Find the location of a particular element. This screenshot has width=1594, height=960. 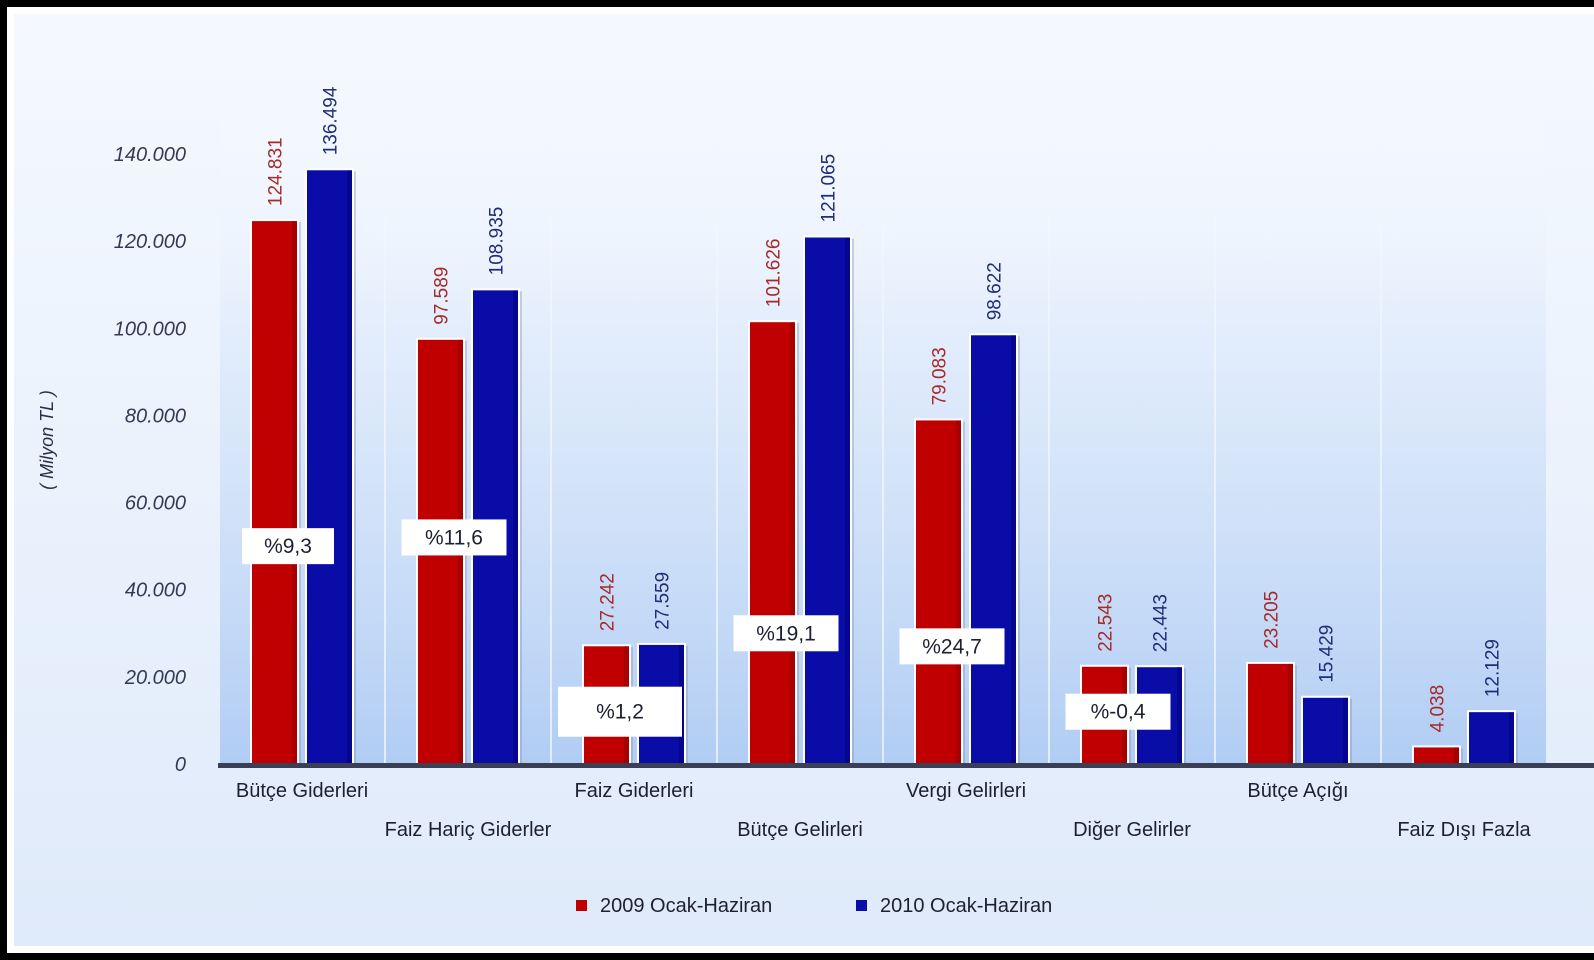

category-label: Faiz Dışı Fazla is located at coordinates (1464, 830).